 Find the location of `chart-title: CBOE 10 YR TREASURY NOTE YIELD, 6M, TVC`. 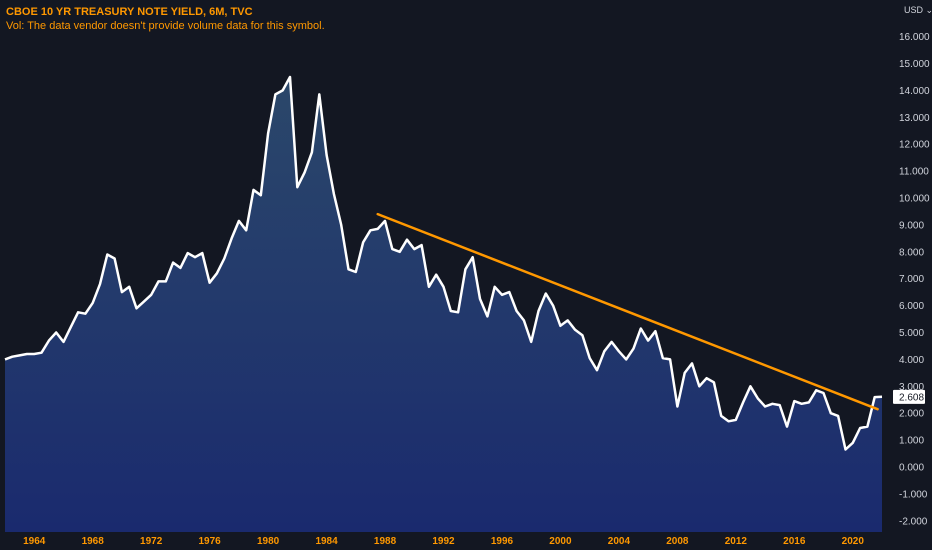

chart-title: CBOE 10 YR TREASURY NOTE YIELD, 6M, TVC is located at coordinates (129, 12).